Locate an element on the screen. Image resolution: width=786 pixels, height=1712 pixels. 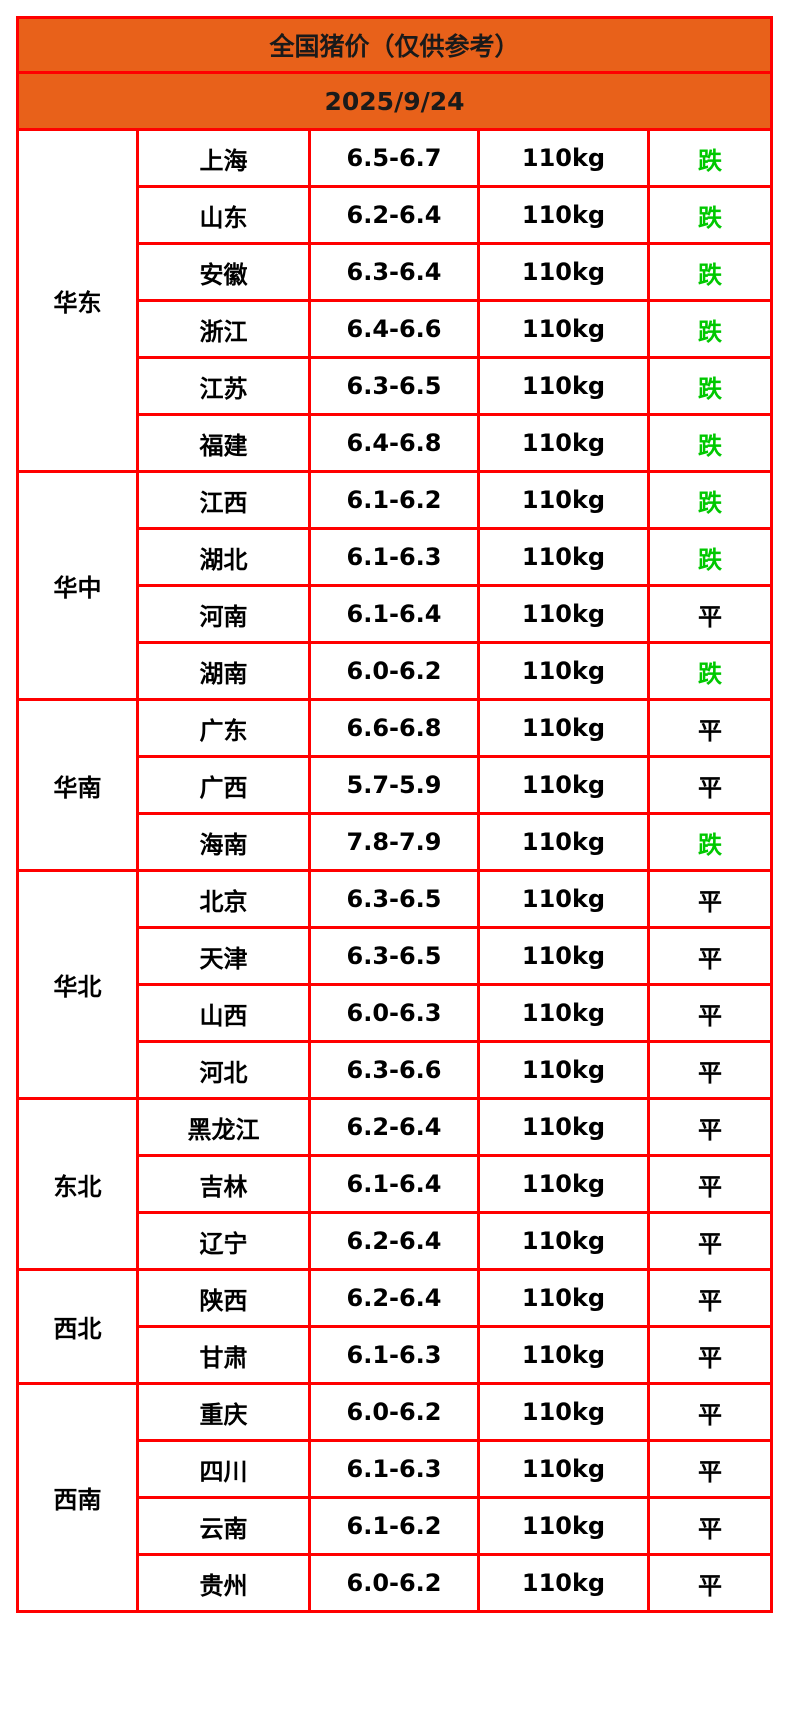
table-row: 华中 江西 6.1-6.2 110kg 跌 is located at coordinates (395, 585).